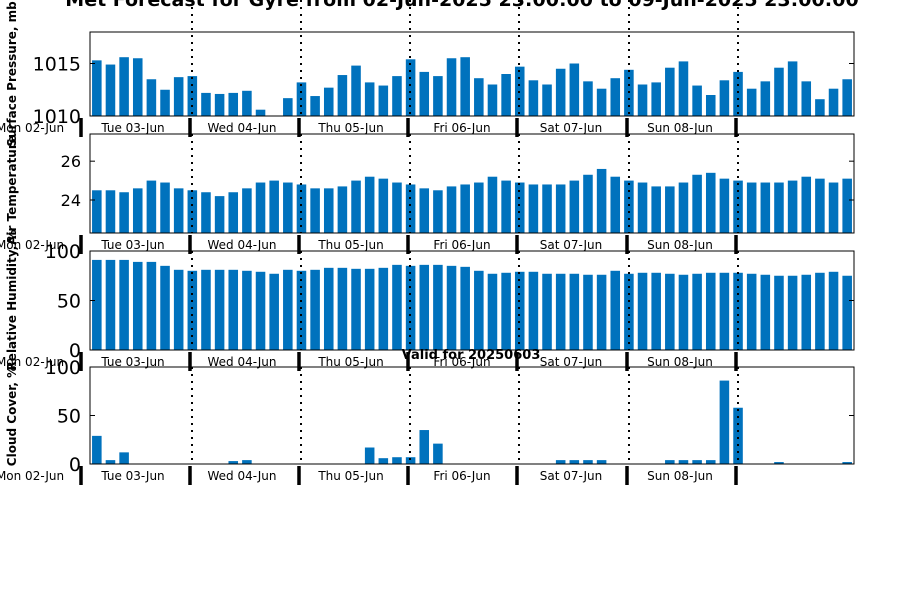  I want to click on y-tick-label: 1015, so click(57, 64).